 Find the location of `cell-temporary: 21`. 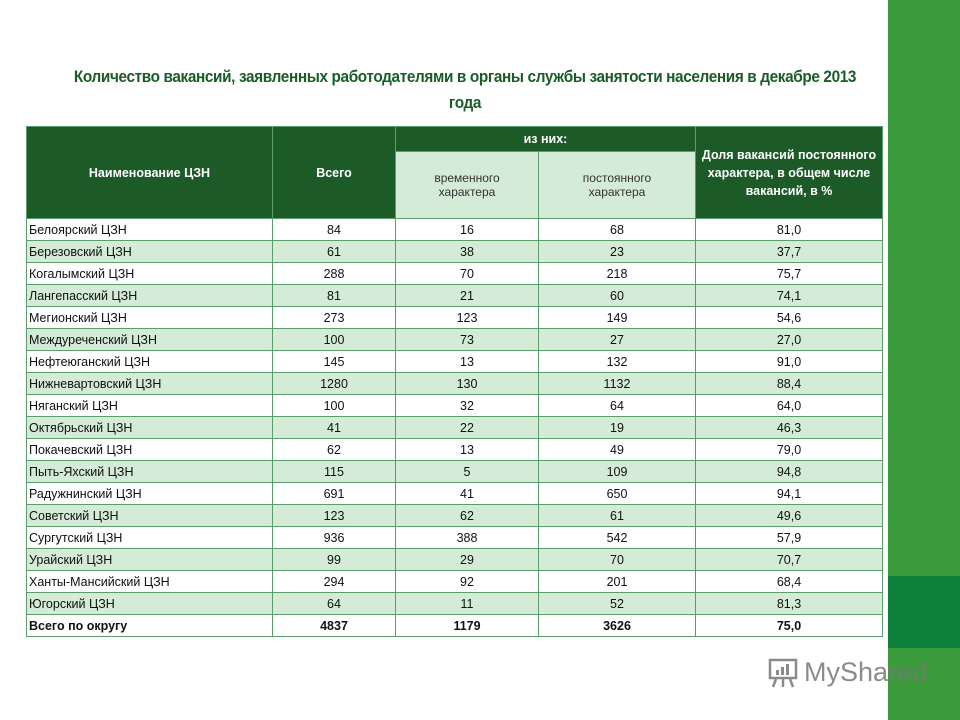

cell-temporary: 21 is located at coordinates (467, 295).